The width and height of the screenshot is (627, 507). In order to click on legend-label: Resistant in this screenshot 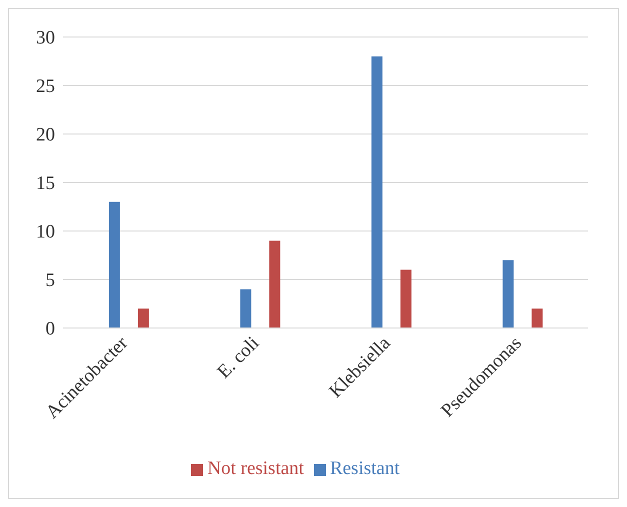, I will do `click(365, 468)`.